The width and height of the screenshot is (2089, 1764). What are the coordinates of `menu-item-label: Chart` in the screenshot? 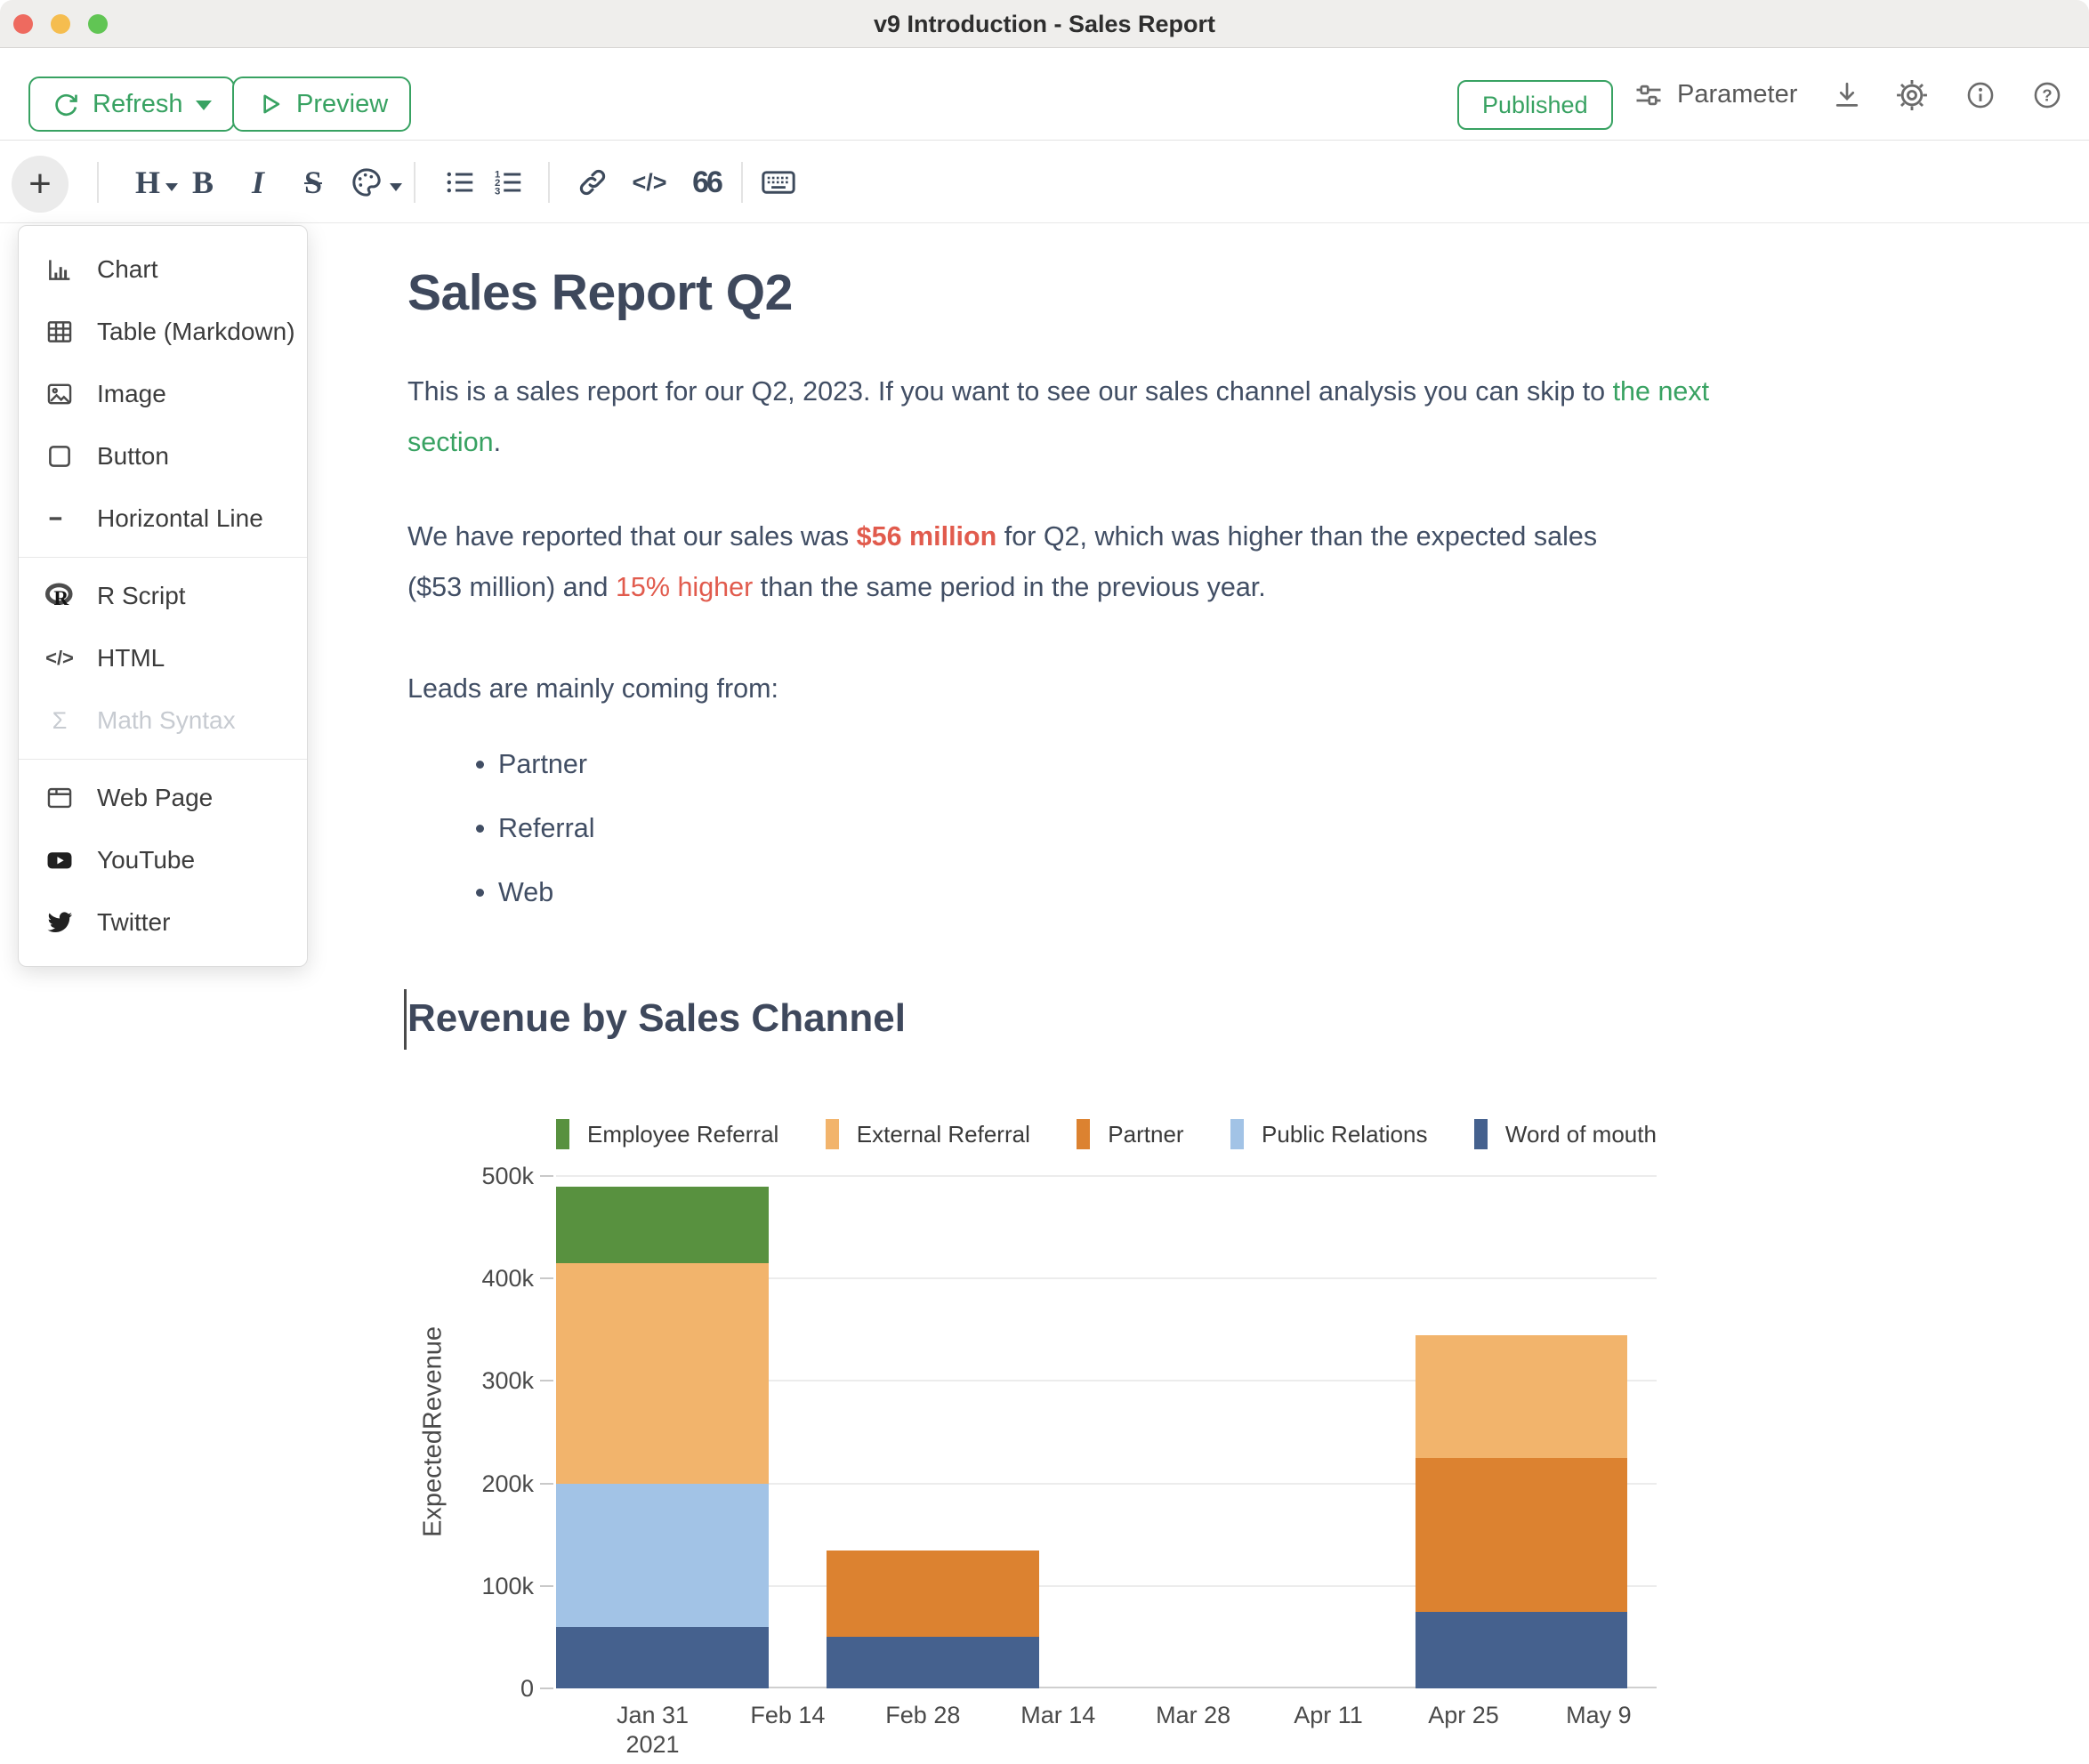 It's located at (127, 269).